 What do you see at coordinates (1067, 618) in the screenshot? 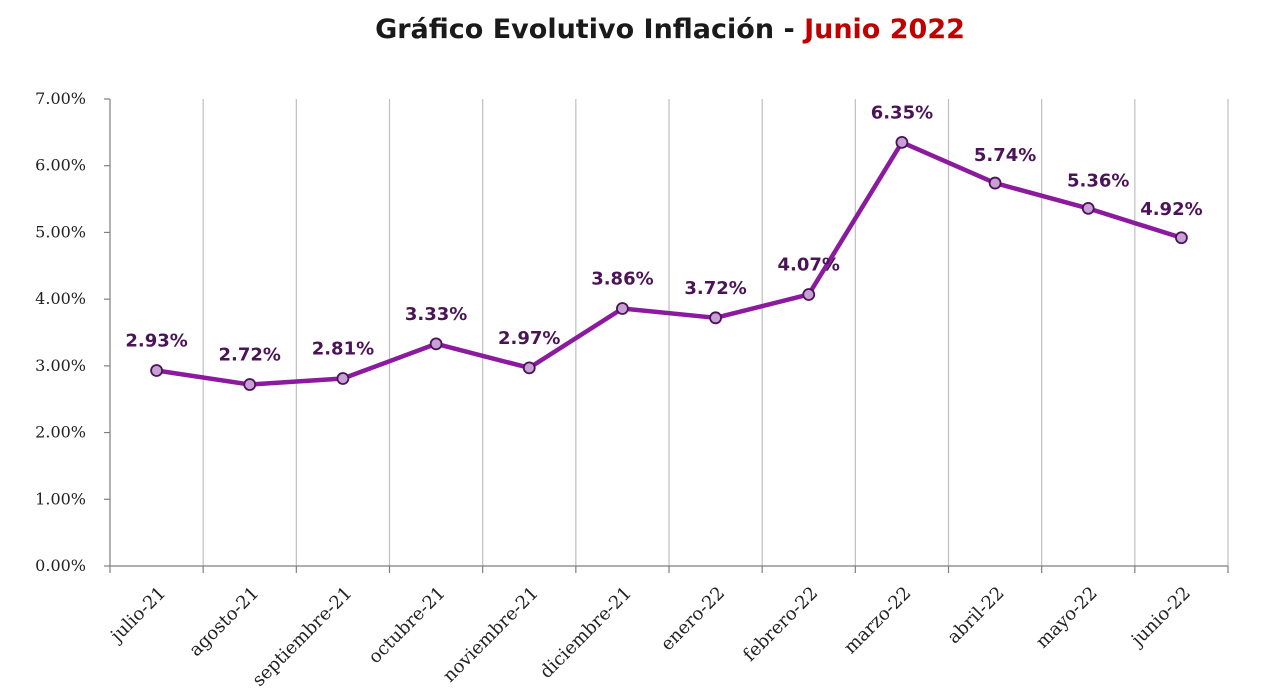
I see `x-tick-label: mayo-22` at bounding box center [1067, 618].